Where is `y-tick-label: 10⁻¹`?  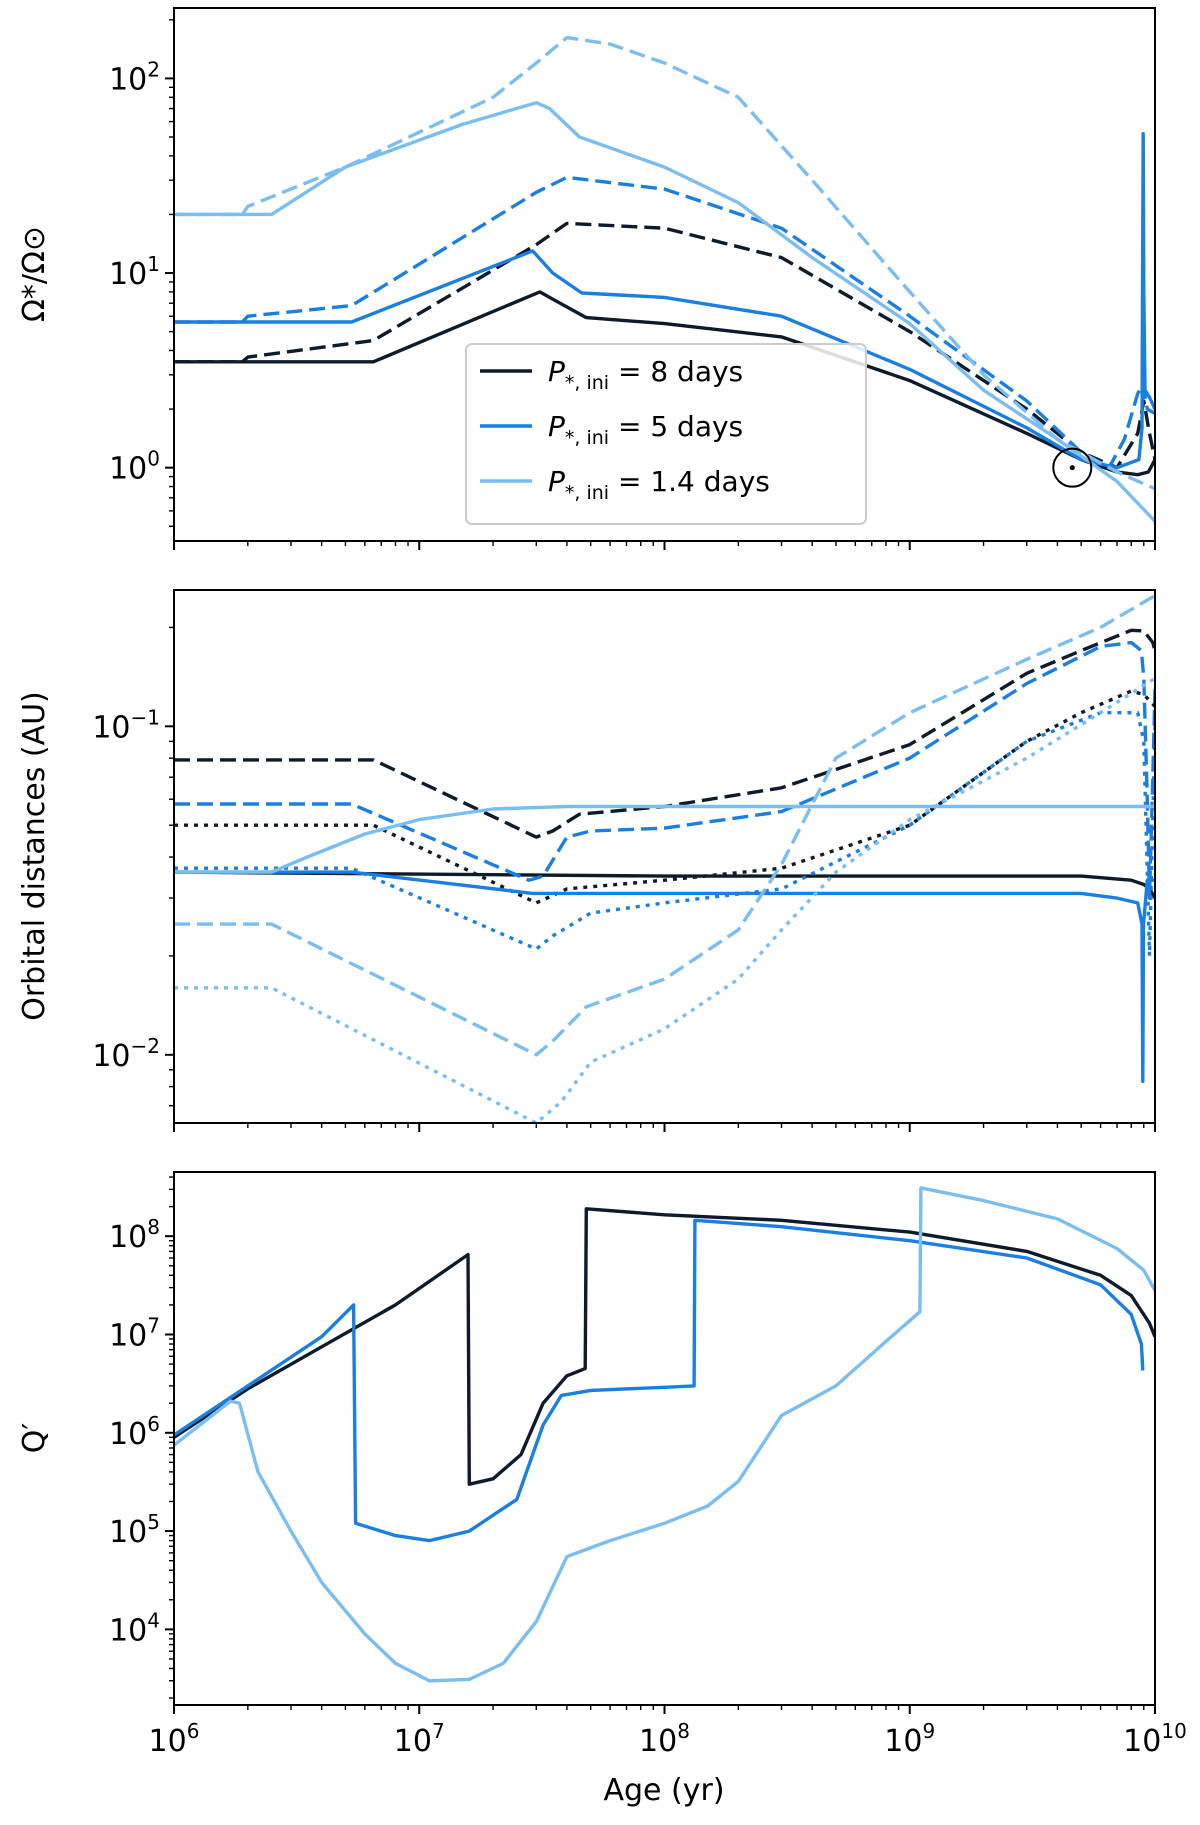 y-tick-label: 10⁻¹ is located at coordinates (126, 725).